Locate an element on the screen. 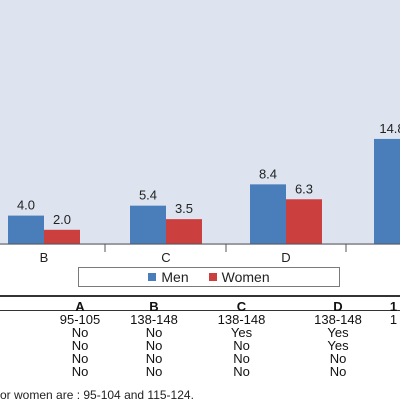  data-label: 6.3 is located at coordinates (304, 188).